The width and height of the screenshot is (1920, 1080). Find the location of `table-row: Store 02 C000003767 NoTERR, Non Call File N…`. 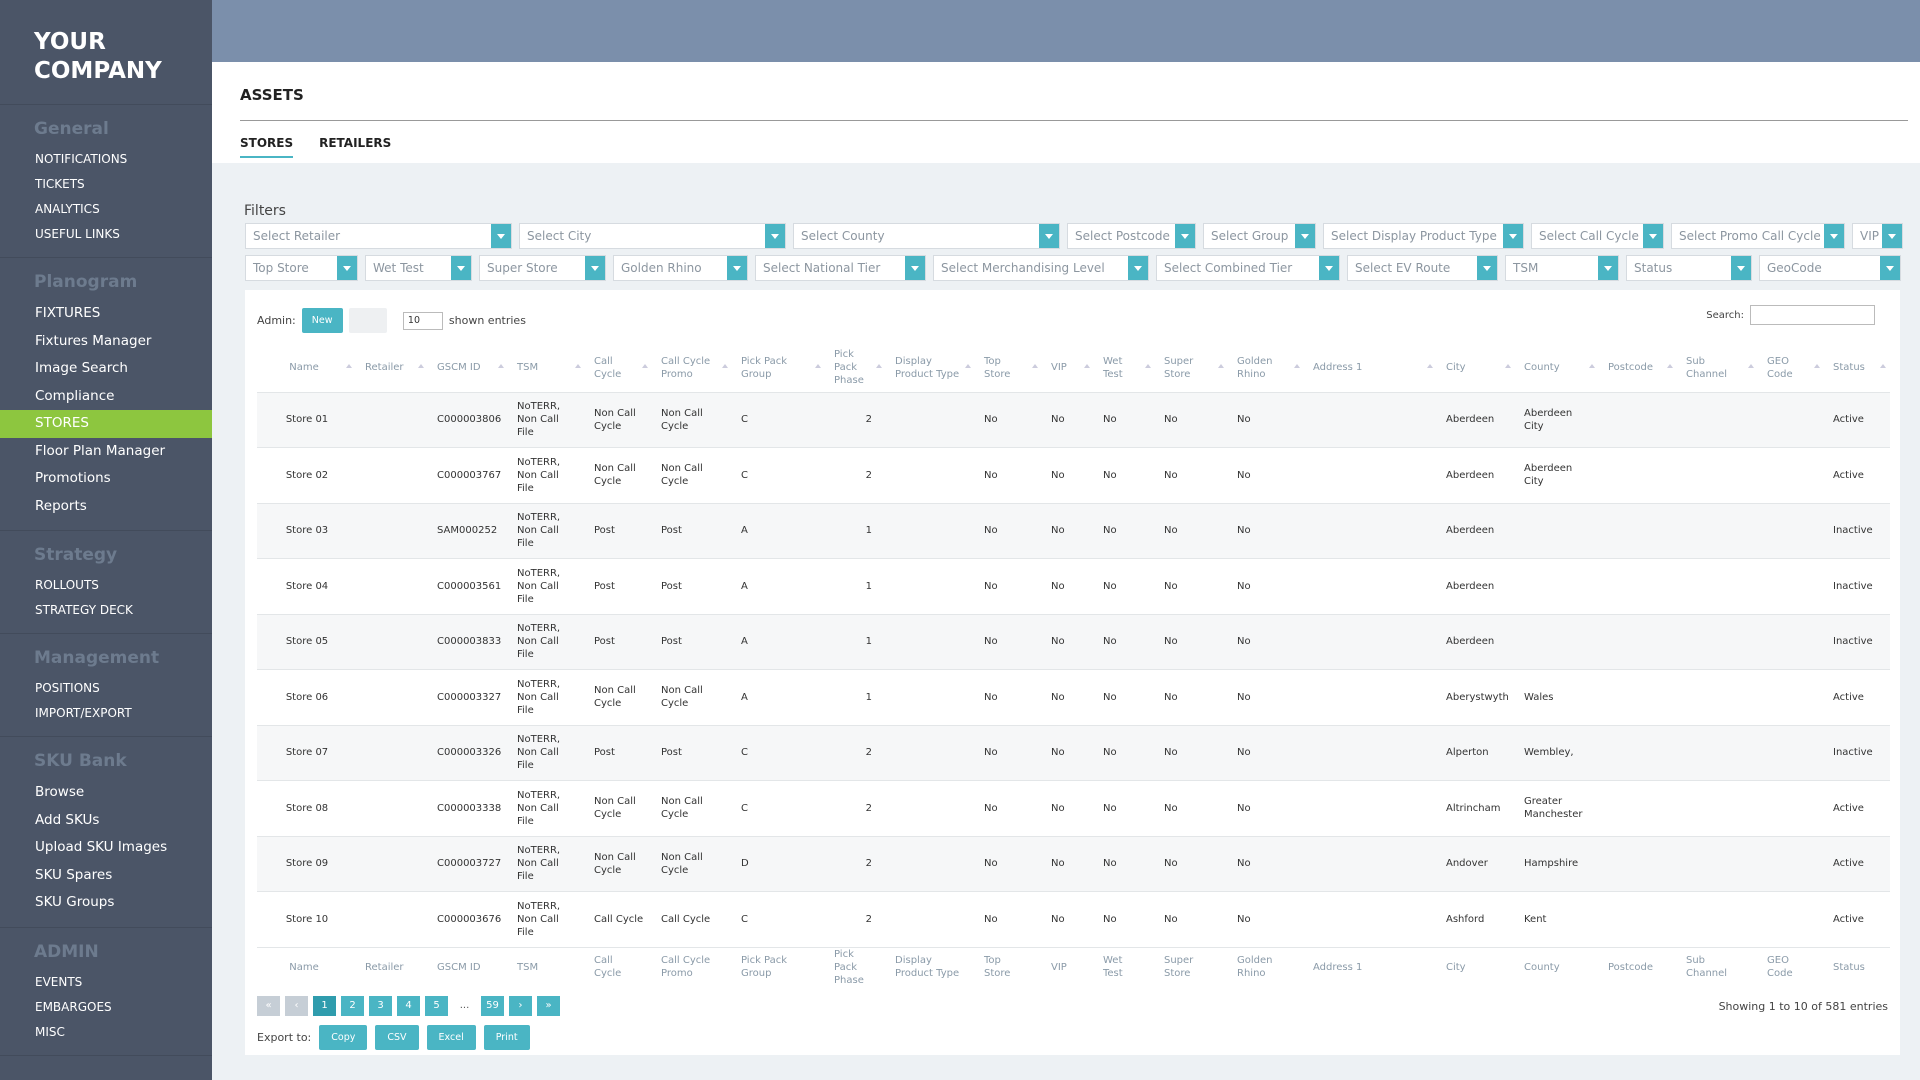

table-row: Store 02 C000003767 NoTERR, Non Call File N… is located at coordinates (1073, 475).